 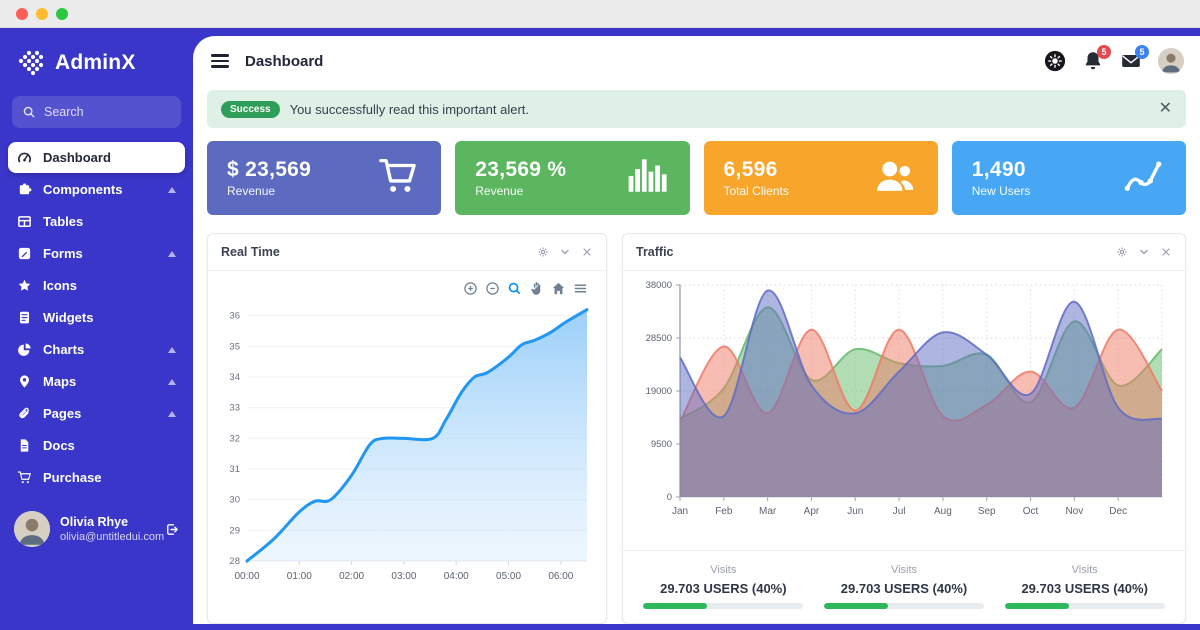 I want to click on messages-button: 5, so click(x=1134, y=58).